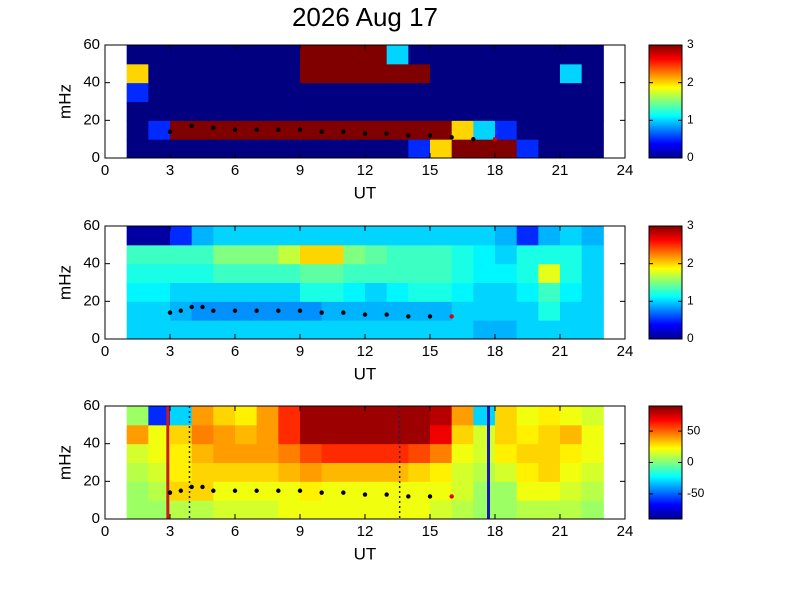  I want to click on x-tick-label: 9, so click(300, 170).